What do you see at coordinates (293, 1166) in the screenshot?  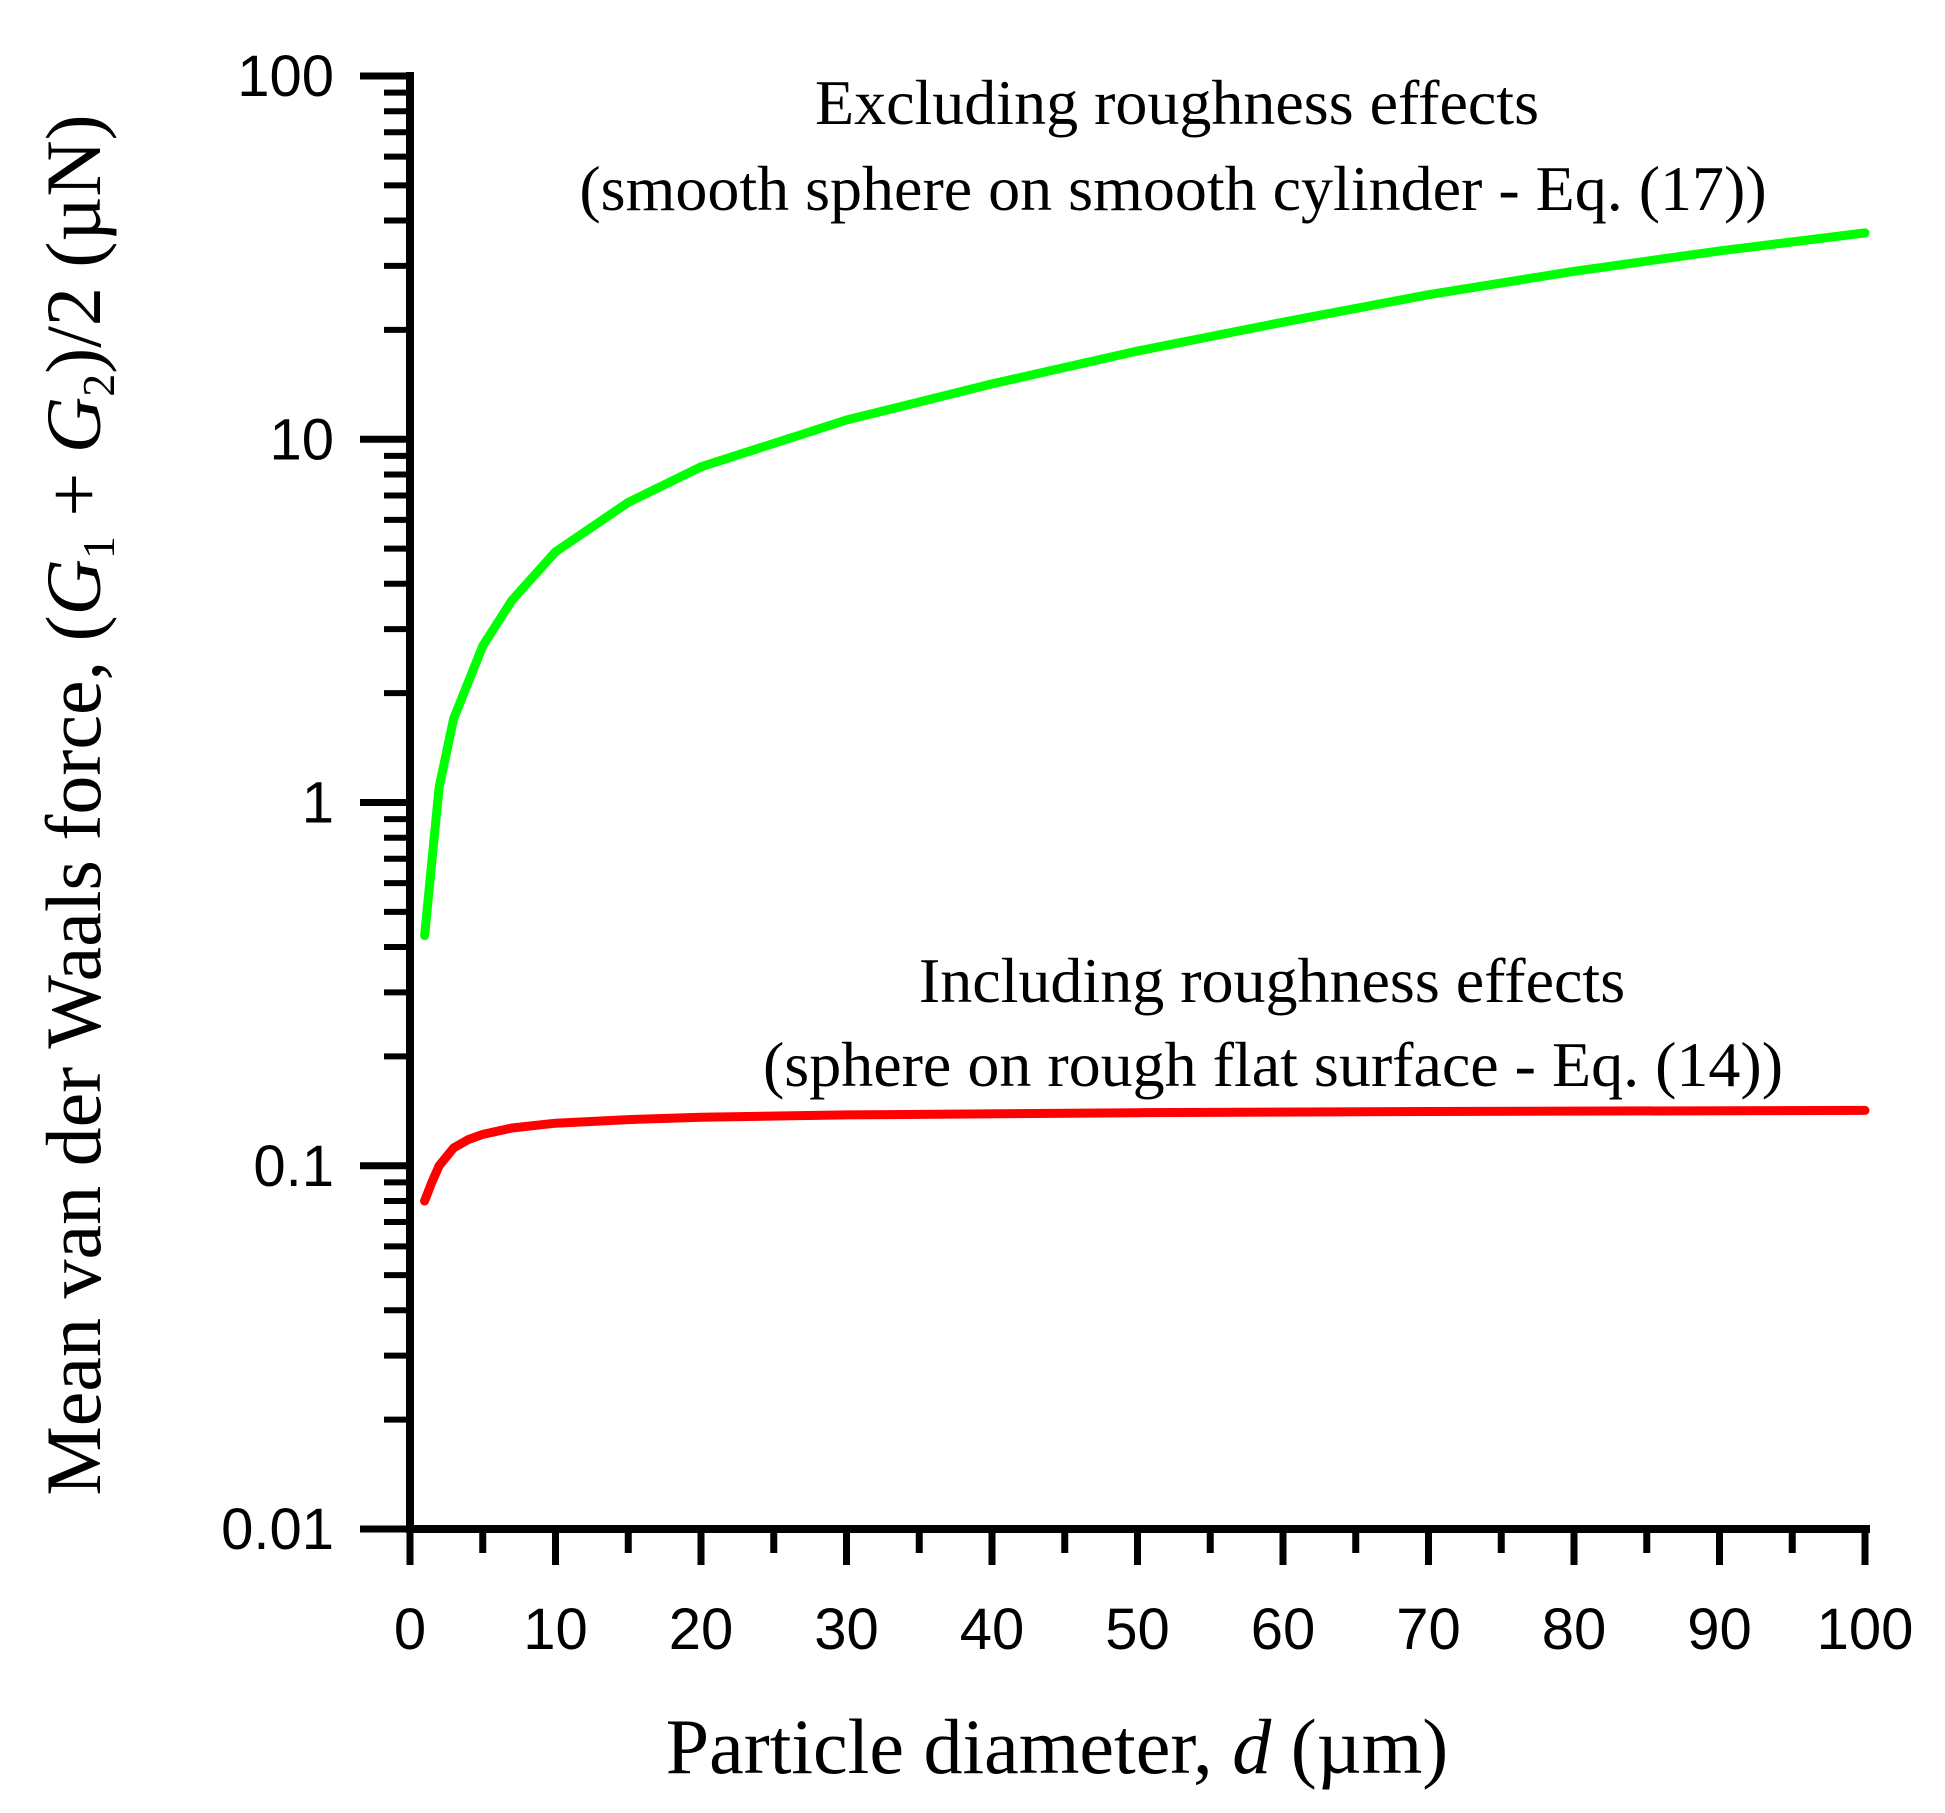 I see `y-tick-label: 0.1` at bounding box center [293, 1166].